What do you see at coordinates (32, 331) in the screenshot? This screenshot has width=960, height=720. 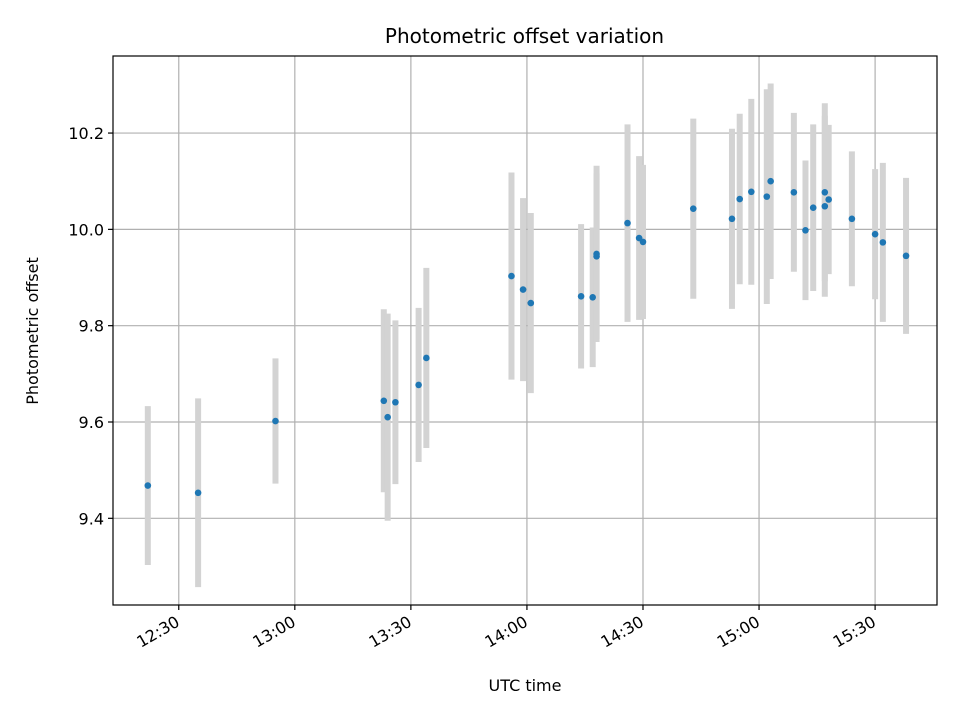 I see `y-axis-label: Photometric offset` at bounding box center [32, 331].